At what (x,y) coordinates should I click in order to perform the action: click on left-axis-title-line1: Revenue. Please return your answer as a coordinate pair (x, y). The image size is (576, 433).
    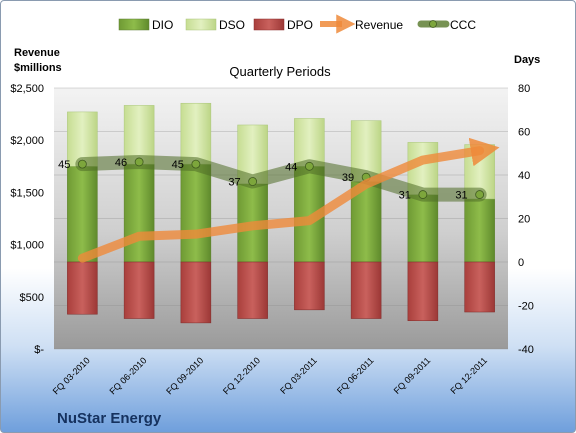
    Looking at the image, I should click on (37, 53).